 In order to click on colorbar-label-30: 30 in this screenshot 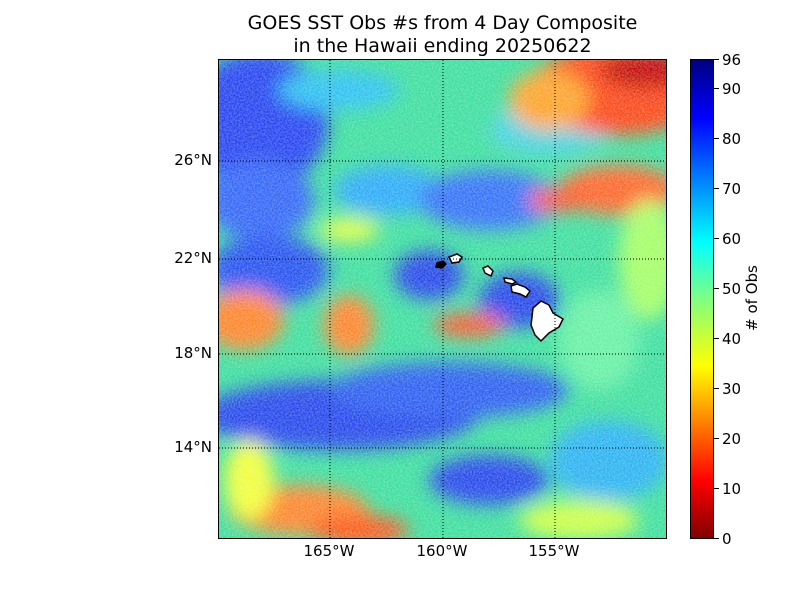, I will do `click(732, 389)`.